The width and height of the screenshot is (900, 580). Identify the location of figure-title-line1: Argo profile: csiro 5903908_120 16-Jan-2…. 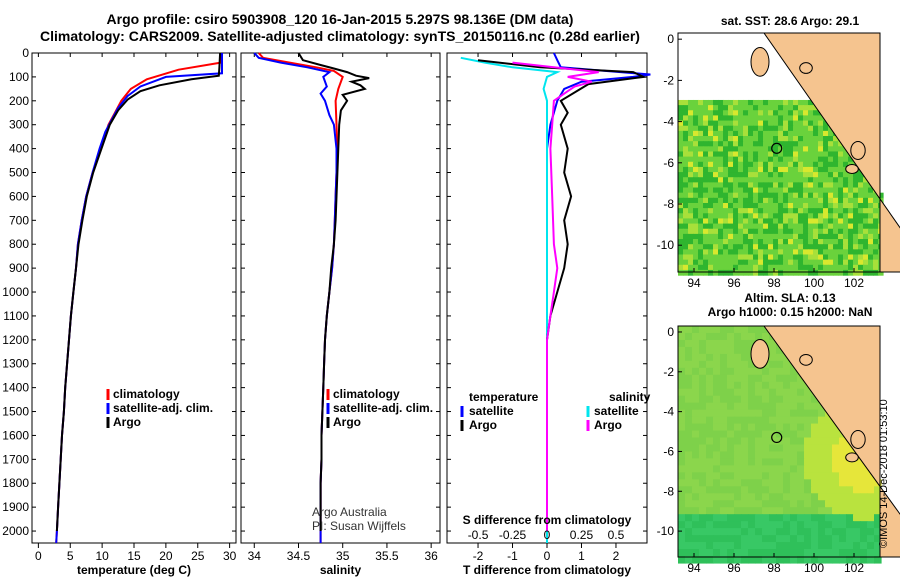
(340, 19).